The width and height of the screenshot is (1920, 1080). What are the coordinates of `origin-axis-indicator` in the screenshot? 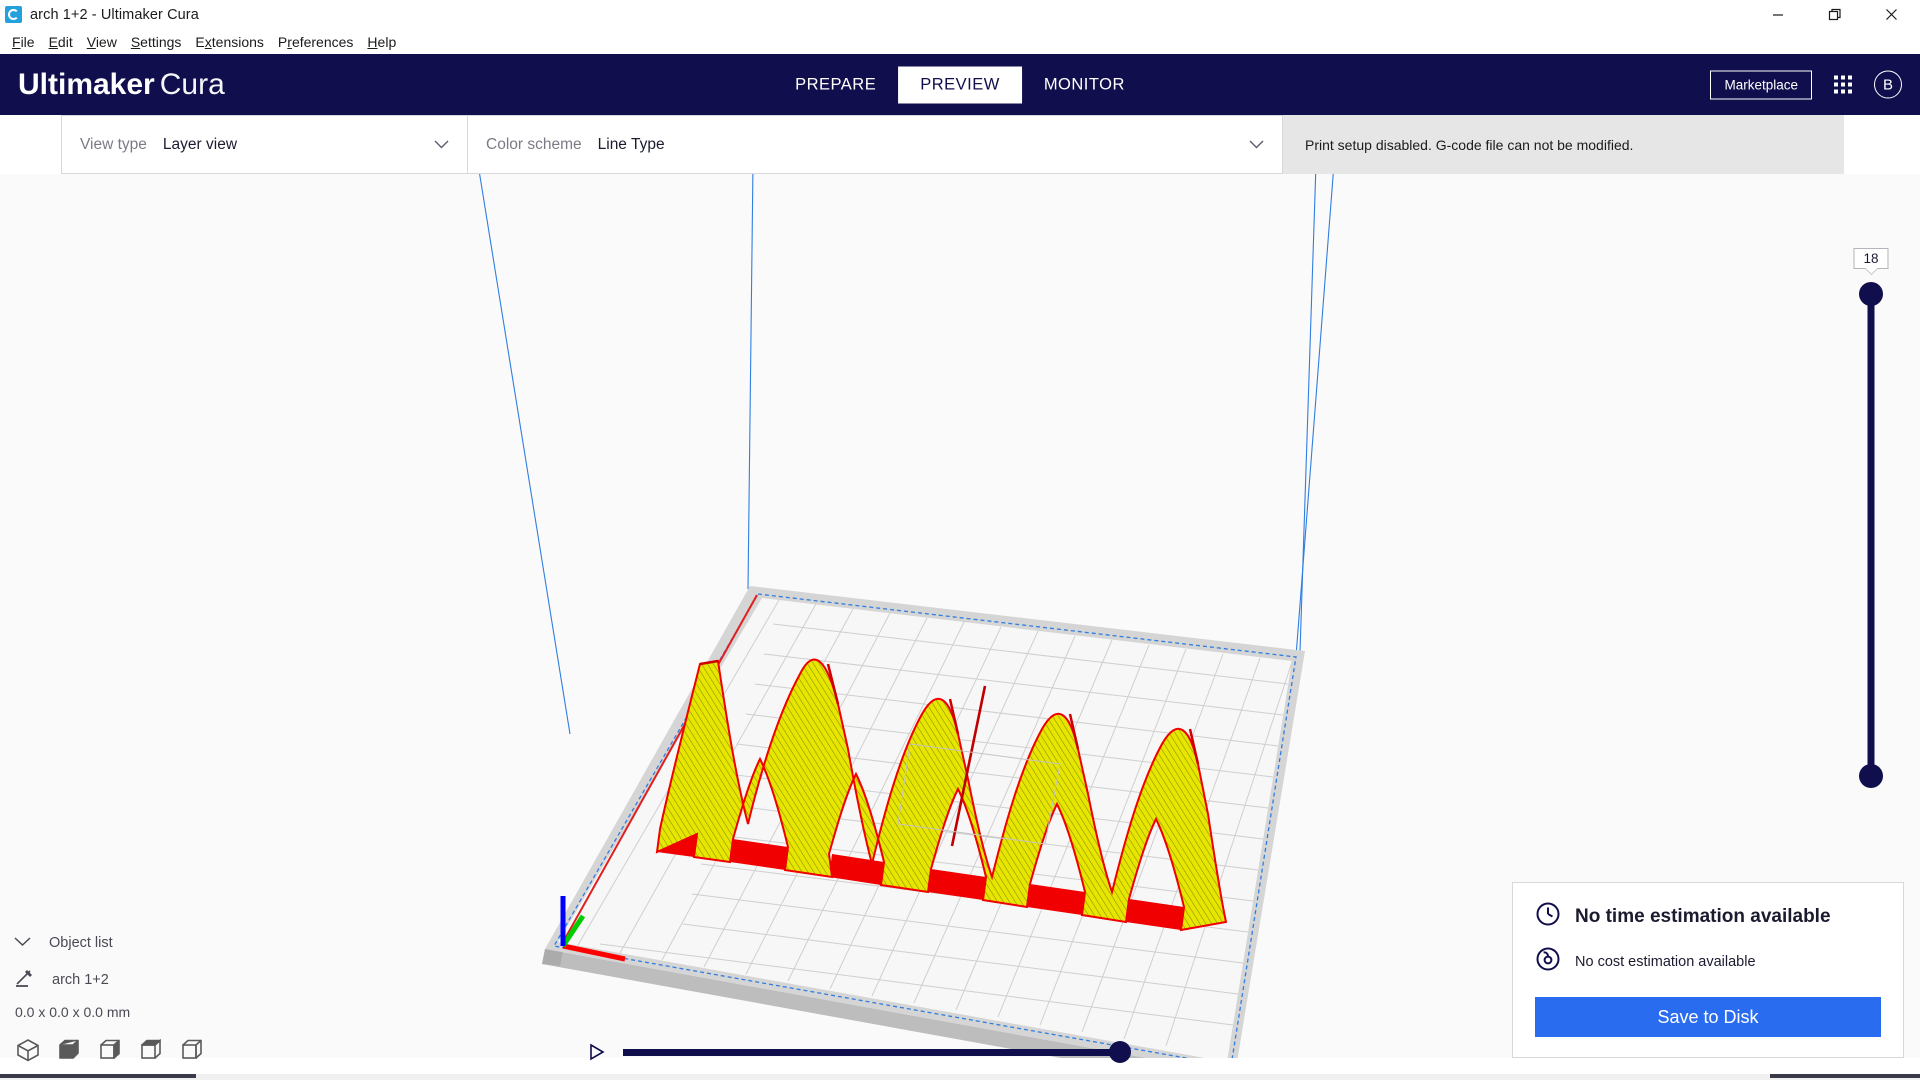 It's located at (593, 929).